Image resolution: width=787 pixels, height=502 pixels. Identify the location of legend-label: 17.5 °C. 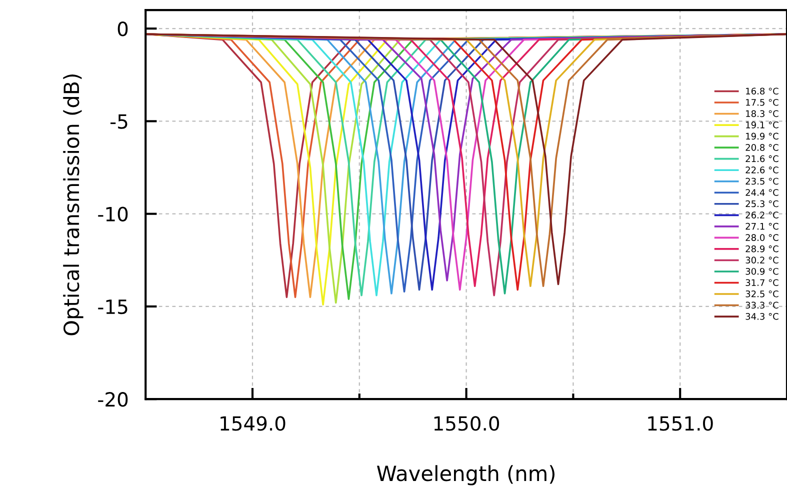
(762, 102).